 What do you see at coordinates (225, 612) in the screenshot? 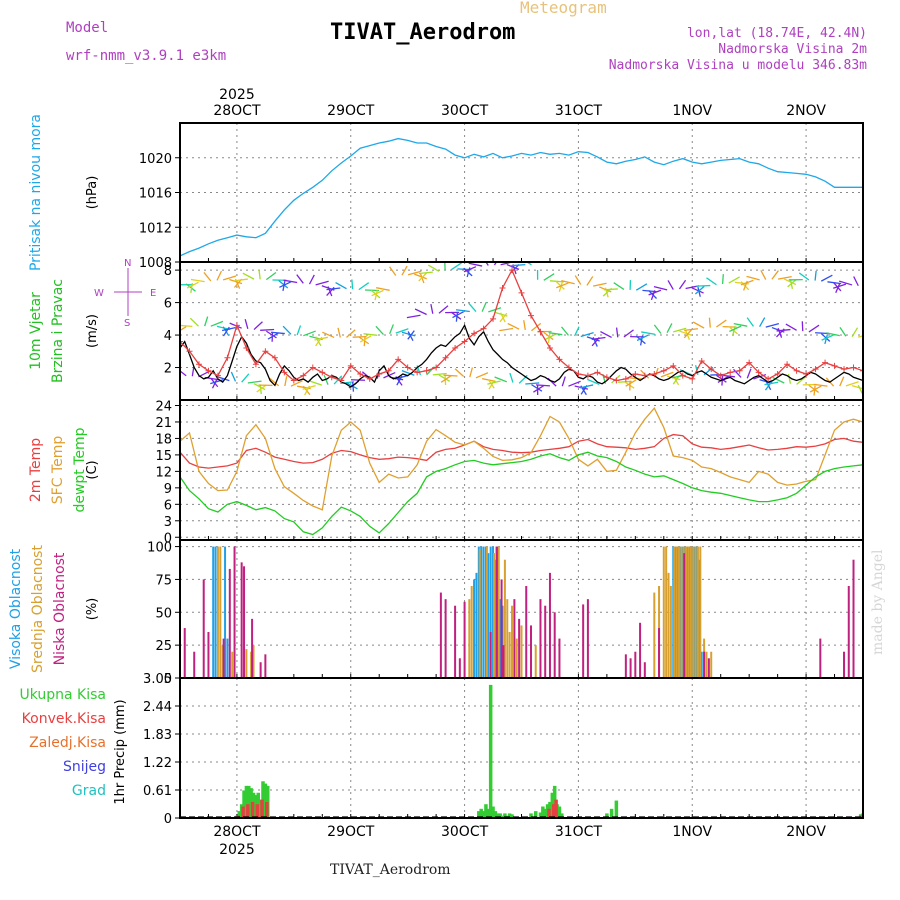
I see `clouds-bar-visoka-oblacnost` at bounding box center [225, 612].